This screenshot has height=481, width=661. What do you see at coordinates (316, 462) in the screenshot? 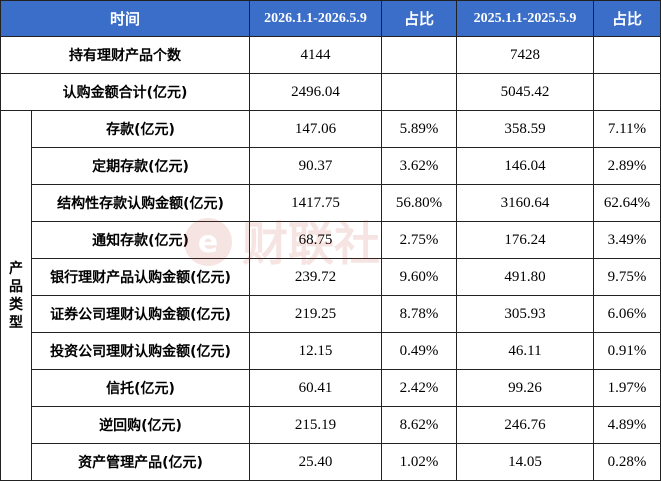
I see `value-2026: 25.40` at bounding box center [316, 462].